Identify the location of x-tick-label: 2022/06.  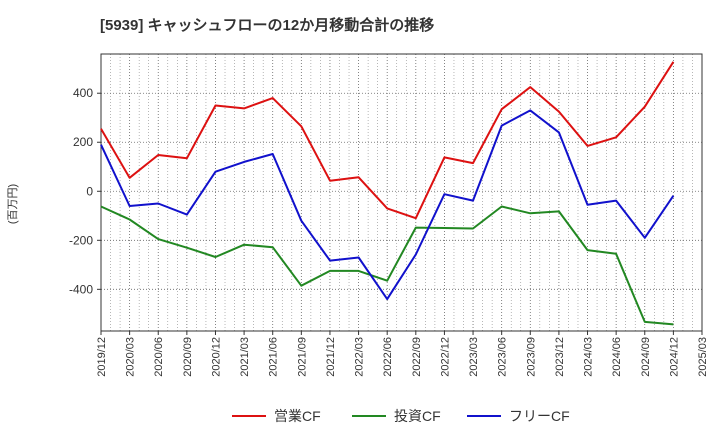
(388, 357).